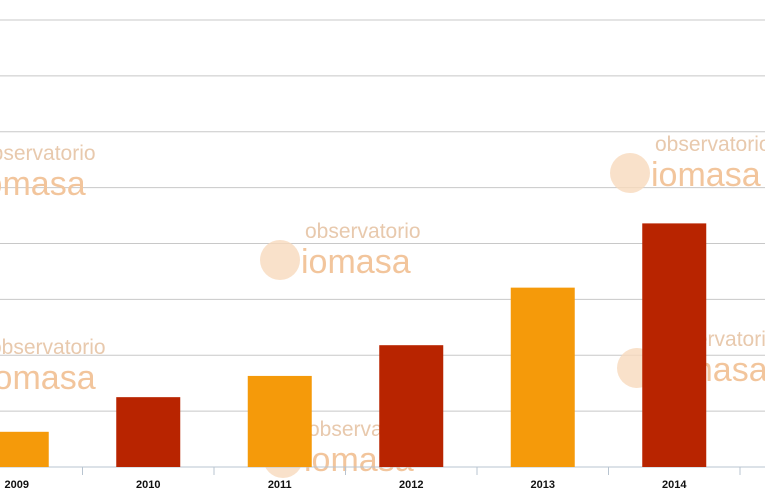 The image size is (765, 496). What do you see at coordinates (674, 485) in the screenshot?
I see `x-tick-label: 2014` at bounding box center [674, 485].